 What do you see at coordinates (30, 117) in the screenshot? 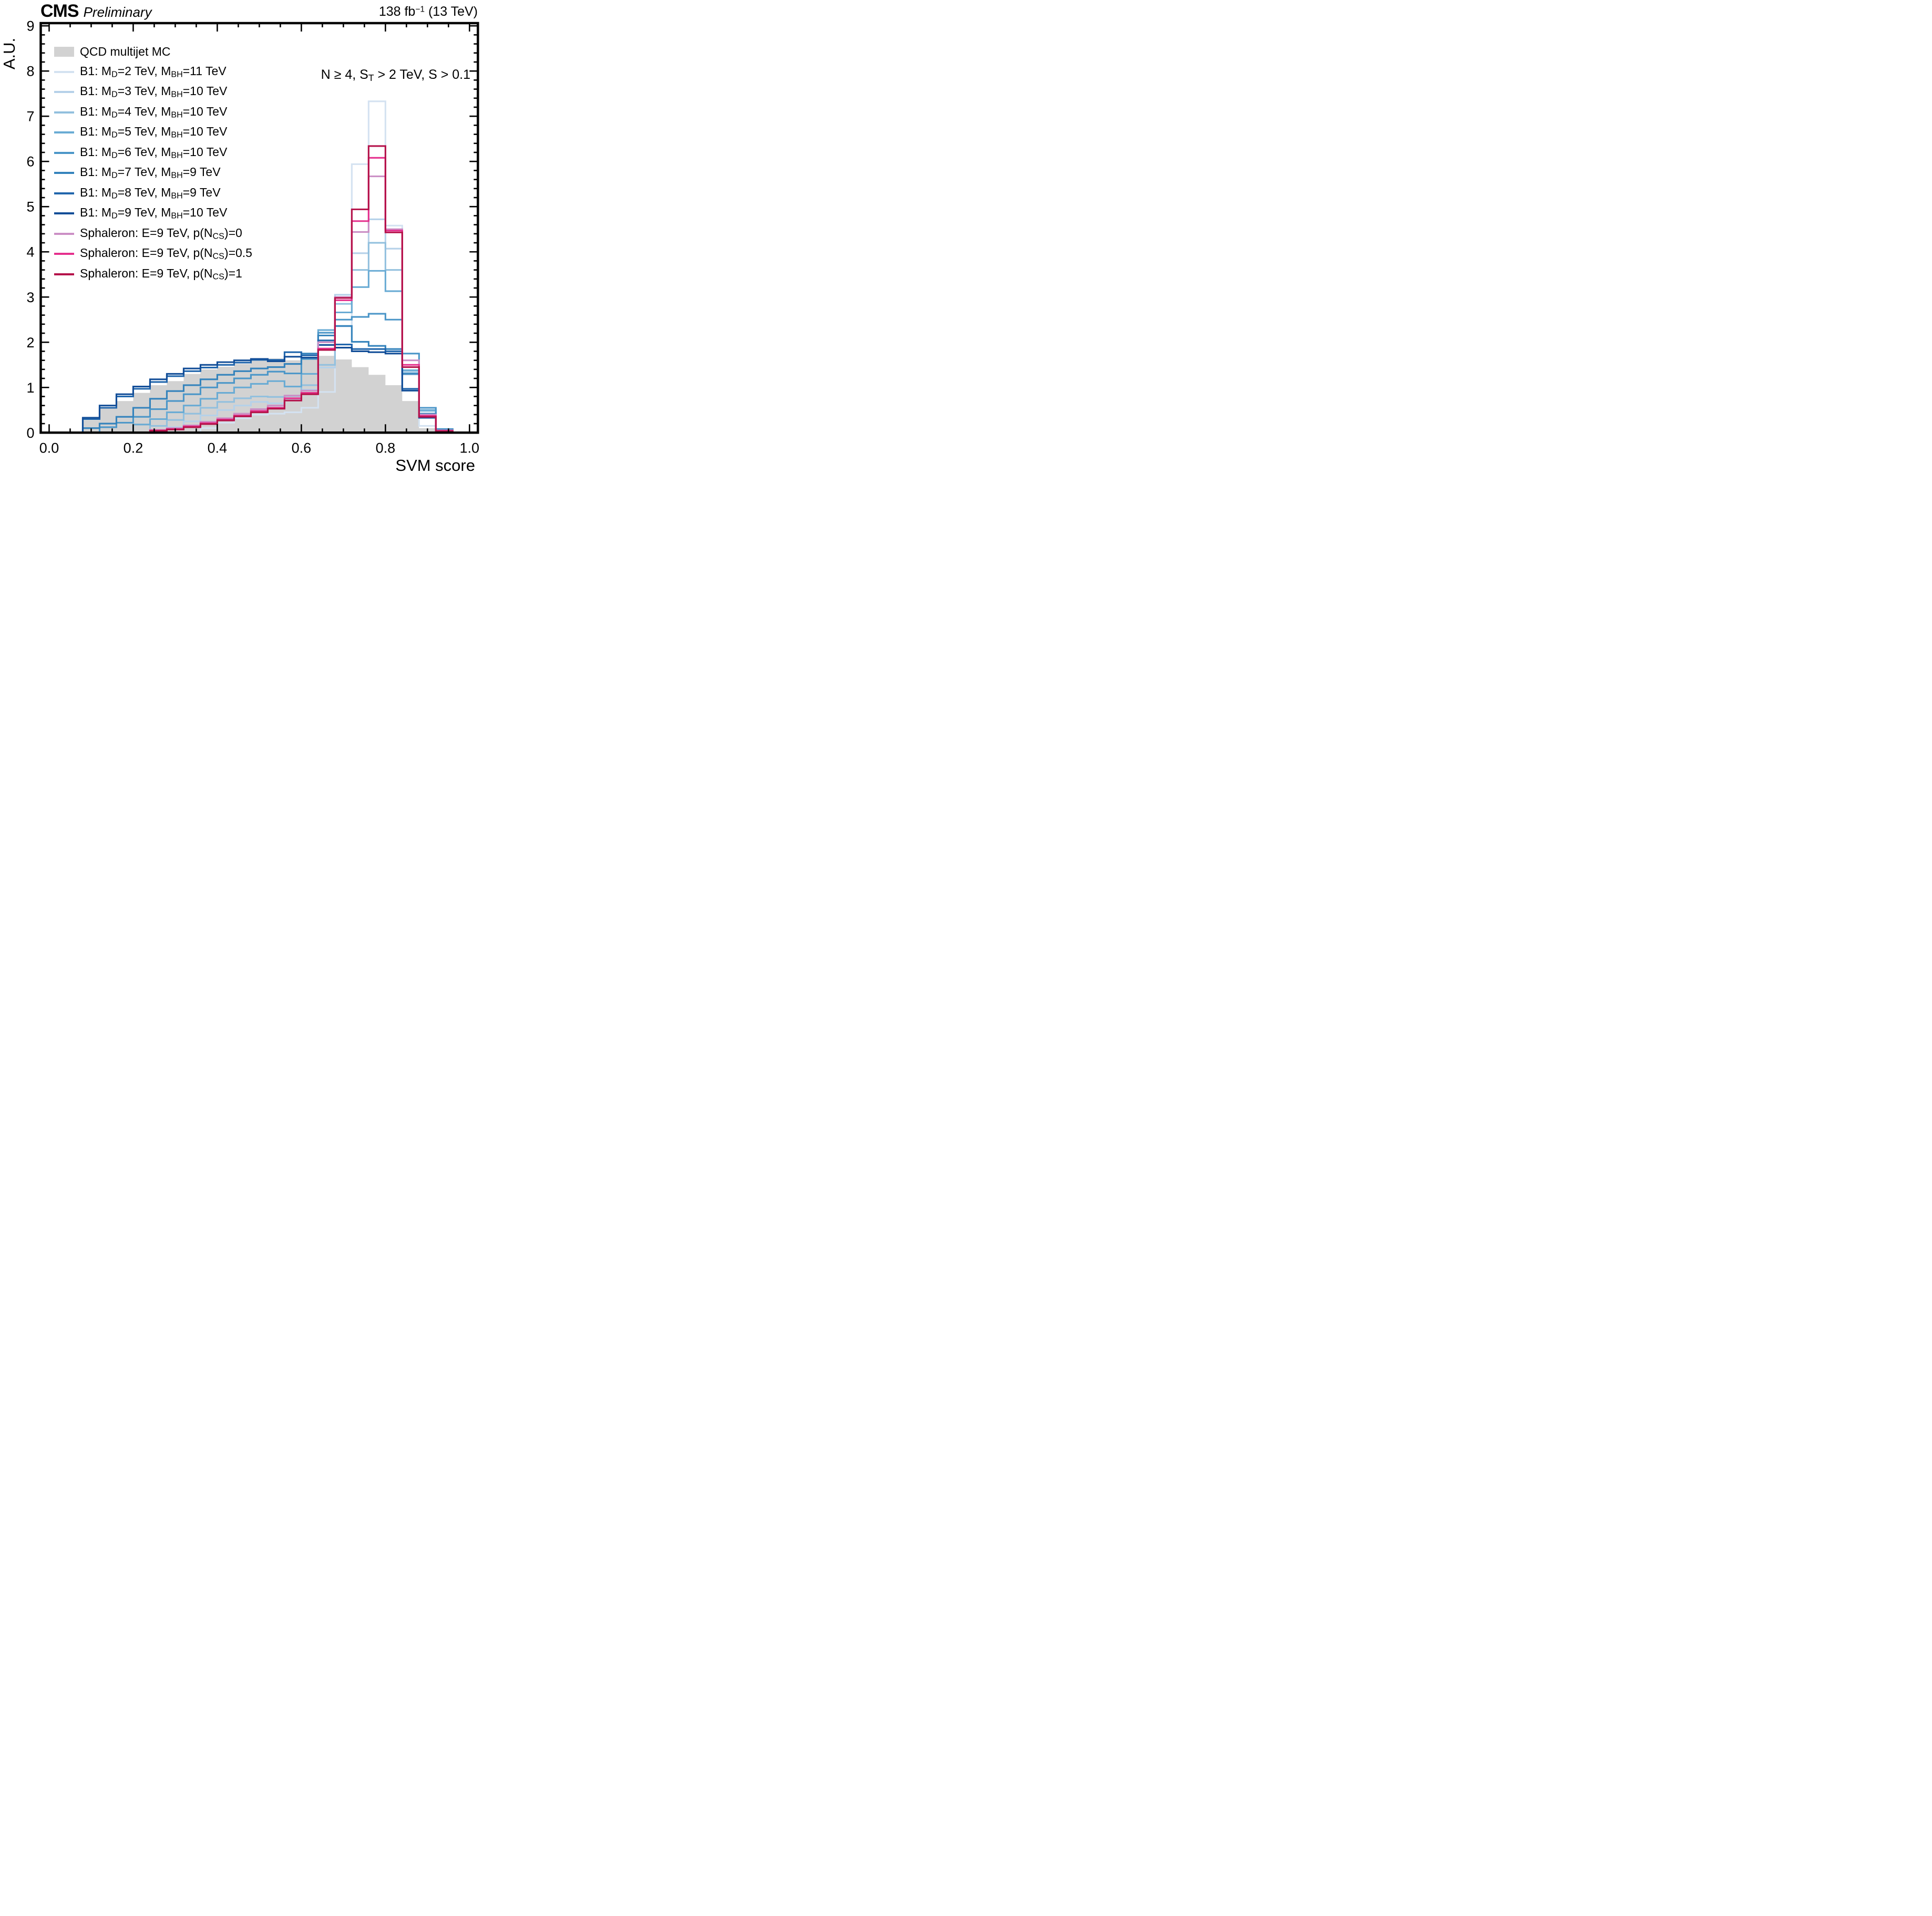
I see `y-tick-label: 7` at bounding box center [30, 117].